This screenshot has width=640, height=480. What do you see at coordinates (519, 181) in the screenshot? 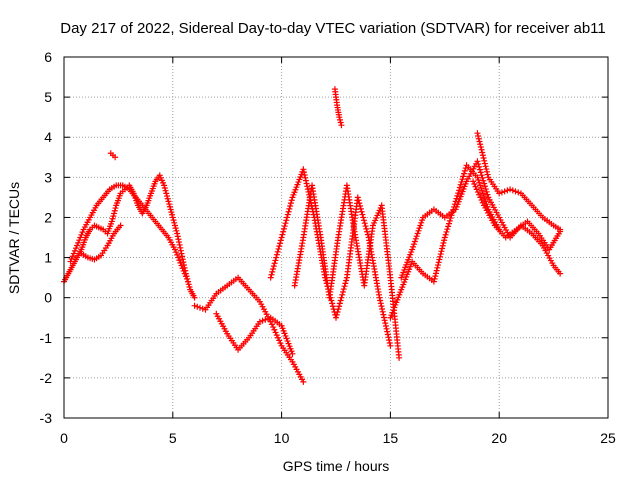
I see `series-track-l` at bounding box center [519, 181].